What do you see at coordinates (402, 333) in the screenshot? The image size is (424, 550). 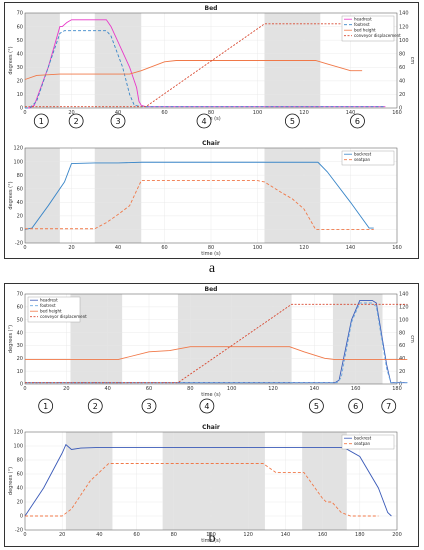 I see `y2-tick-label: 80` at bounding box center [402, 333].